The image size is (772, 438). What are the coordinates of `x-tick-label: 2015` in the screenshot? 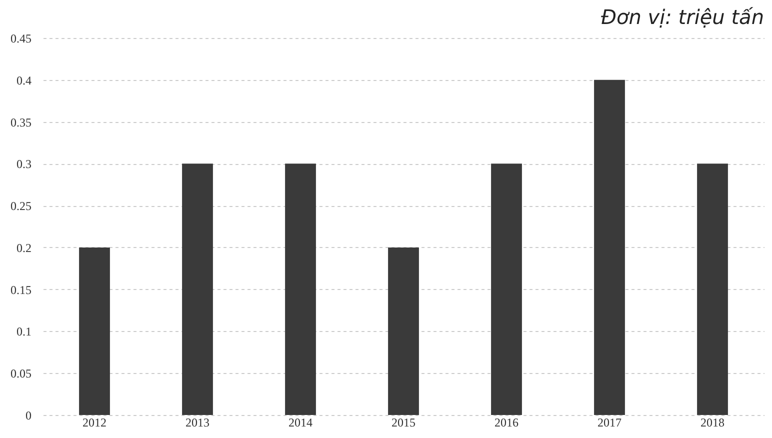 It's located at (404, 423).